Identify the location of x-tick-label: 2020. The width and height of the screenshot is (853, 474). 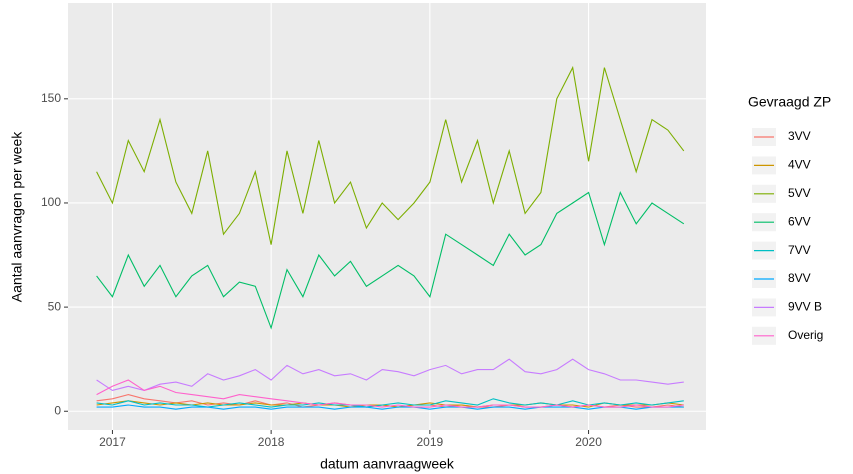
(588, 442).